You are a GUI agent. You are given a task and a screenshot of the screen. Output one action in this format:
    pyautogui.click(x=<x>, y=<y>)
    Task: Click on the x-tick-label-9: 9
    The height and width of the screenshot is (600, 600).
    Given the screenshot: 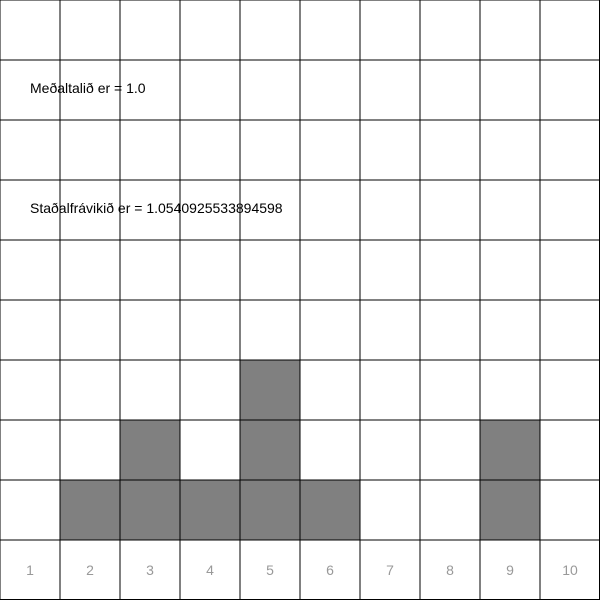 What is the action you would take?
    pyautogui.click(x=510, y=570)
    